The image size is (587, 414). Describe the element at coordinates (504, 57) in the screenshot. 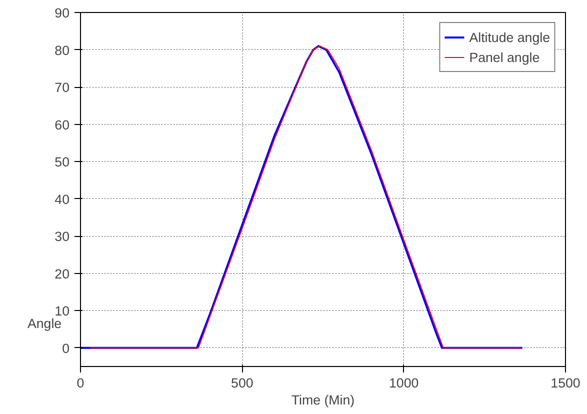

I see `legend-label: Panel angle` at that location.